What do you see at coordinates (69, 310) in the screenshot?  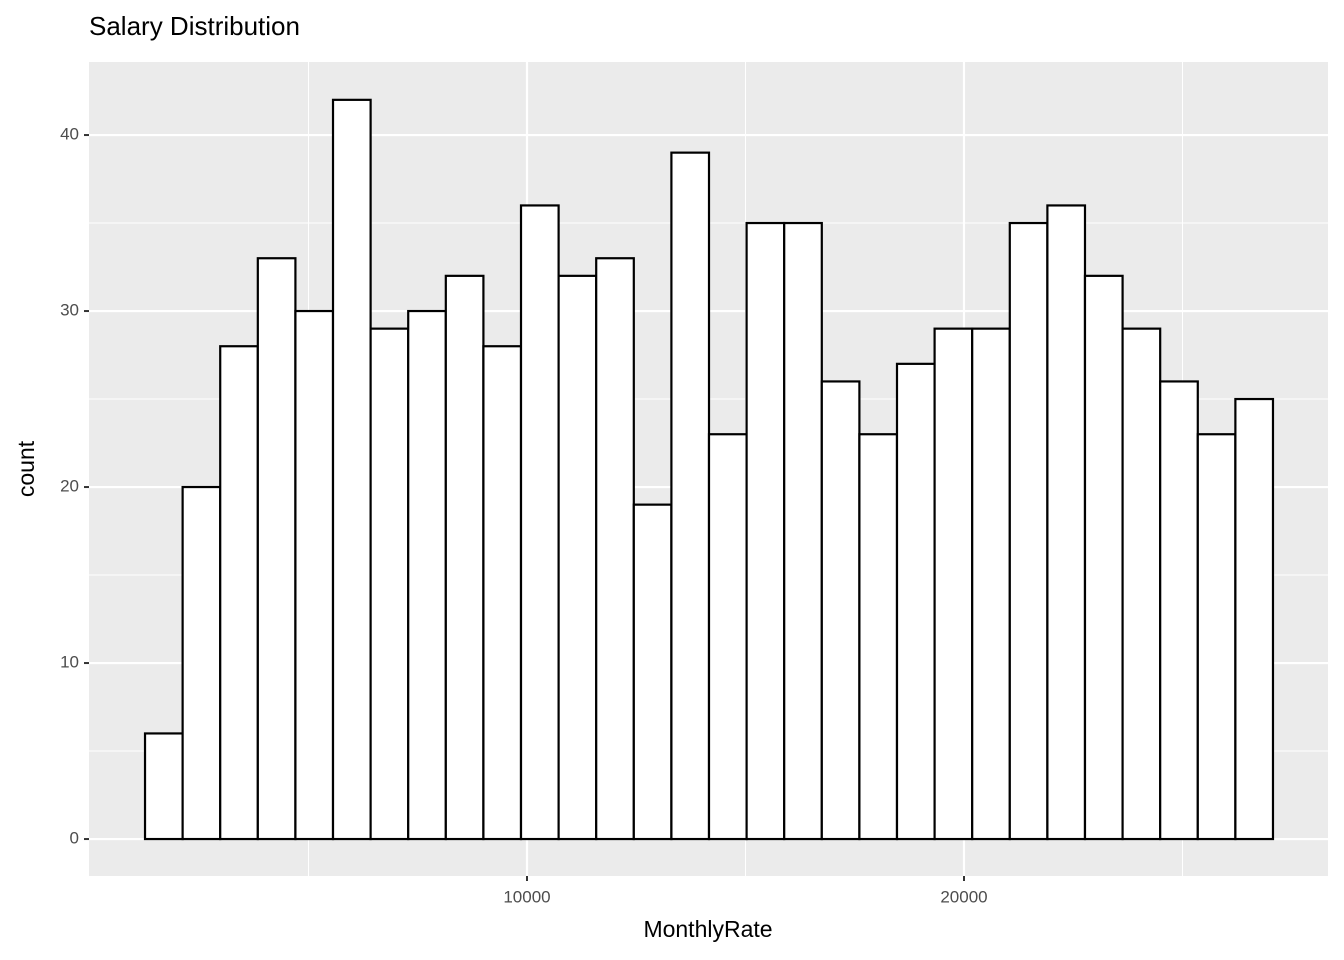 I see `y-tick-label: 30` at bounding box center [69, 310].